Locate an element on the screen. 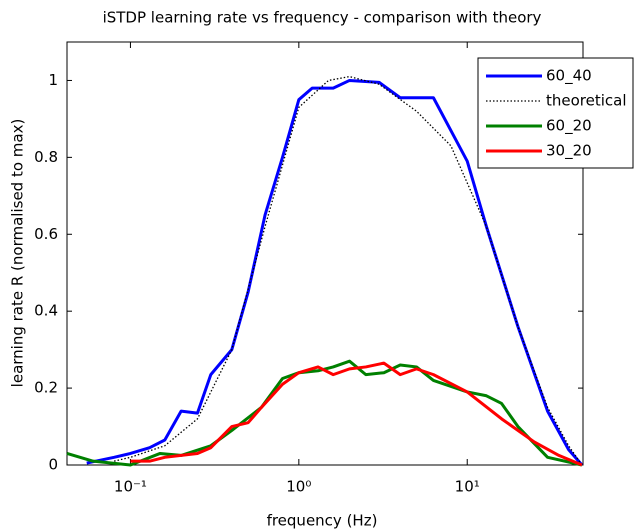 This screenshot has width=635, height=532. y-tick-label: 1 is located at coordinates (53, 80).